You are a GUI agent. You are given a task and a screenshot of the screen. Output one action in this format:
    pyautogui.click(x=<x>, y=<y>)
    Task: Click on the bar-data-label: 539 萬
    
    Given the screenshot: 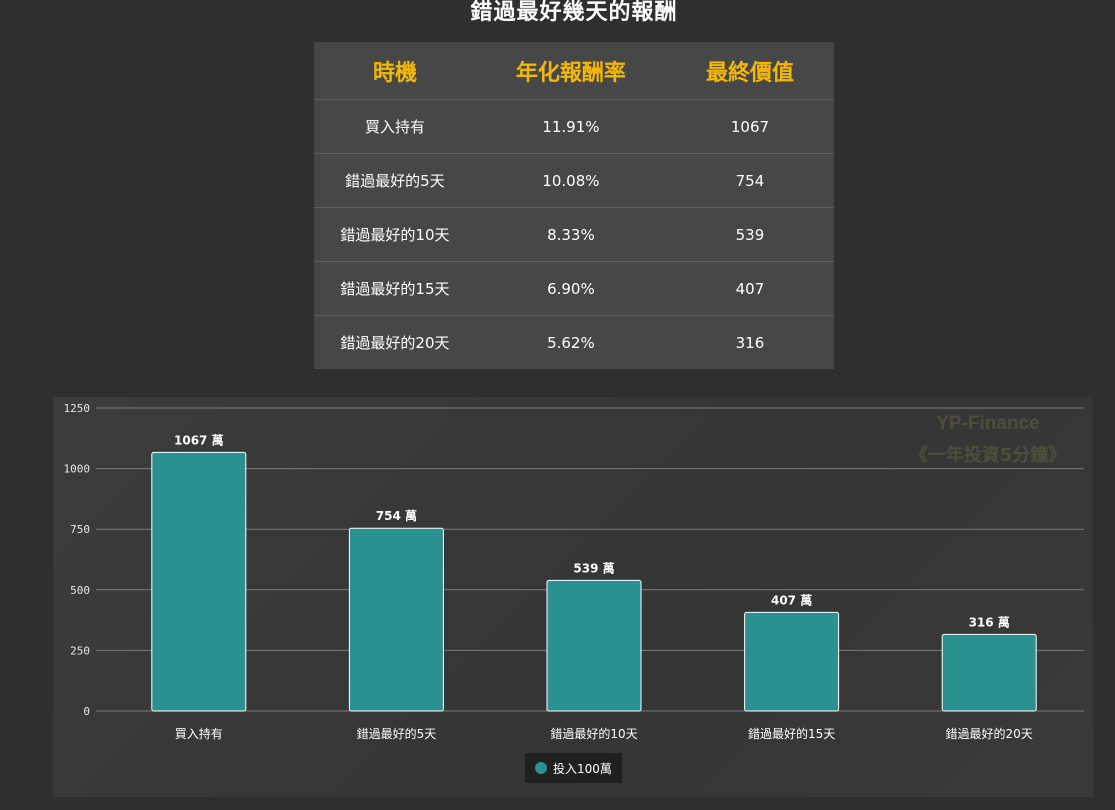 What is the action you would take?
    pyautogui.click(x=593, y=567)
    